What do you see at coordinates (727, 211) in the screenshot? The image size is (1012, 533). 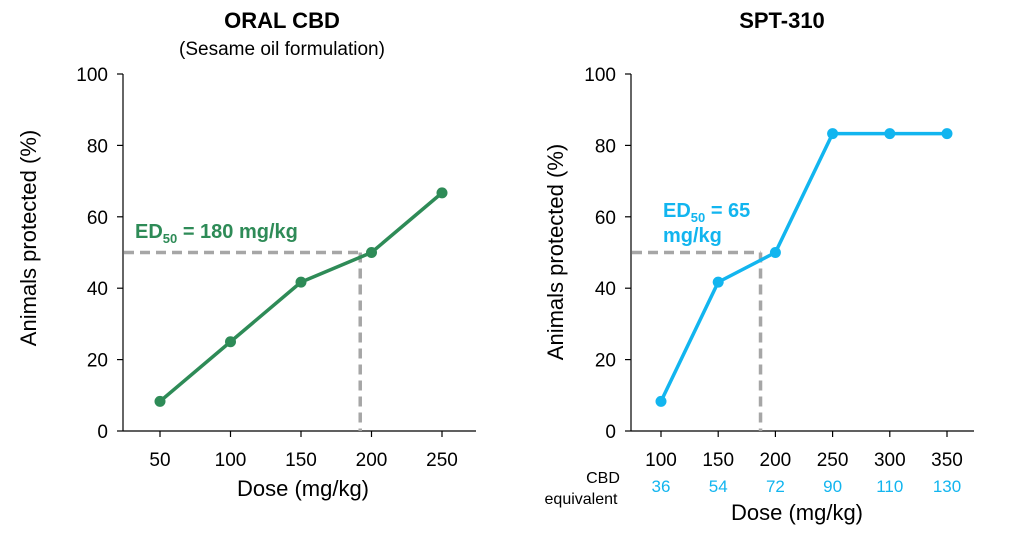 I see `ed50-value: = 65` at bounding box center [727, 211].